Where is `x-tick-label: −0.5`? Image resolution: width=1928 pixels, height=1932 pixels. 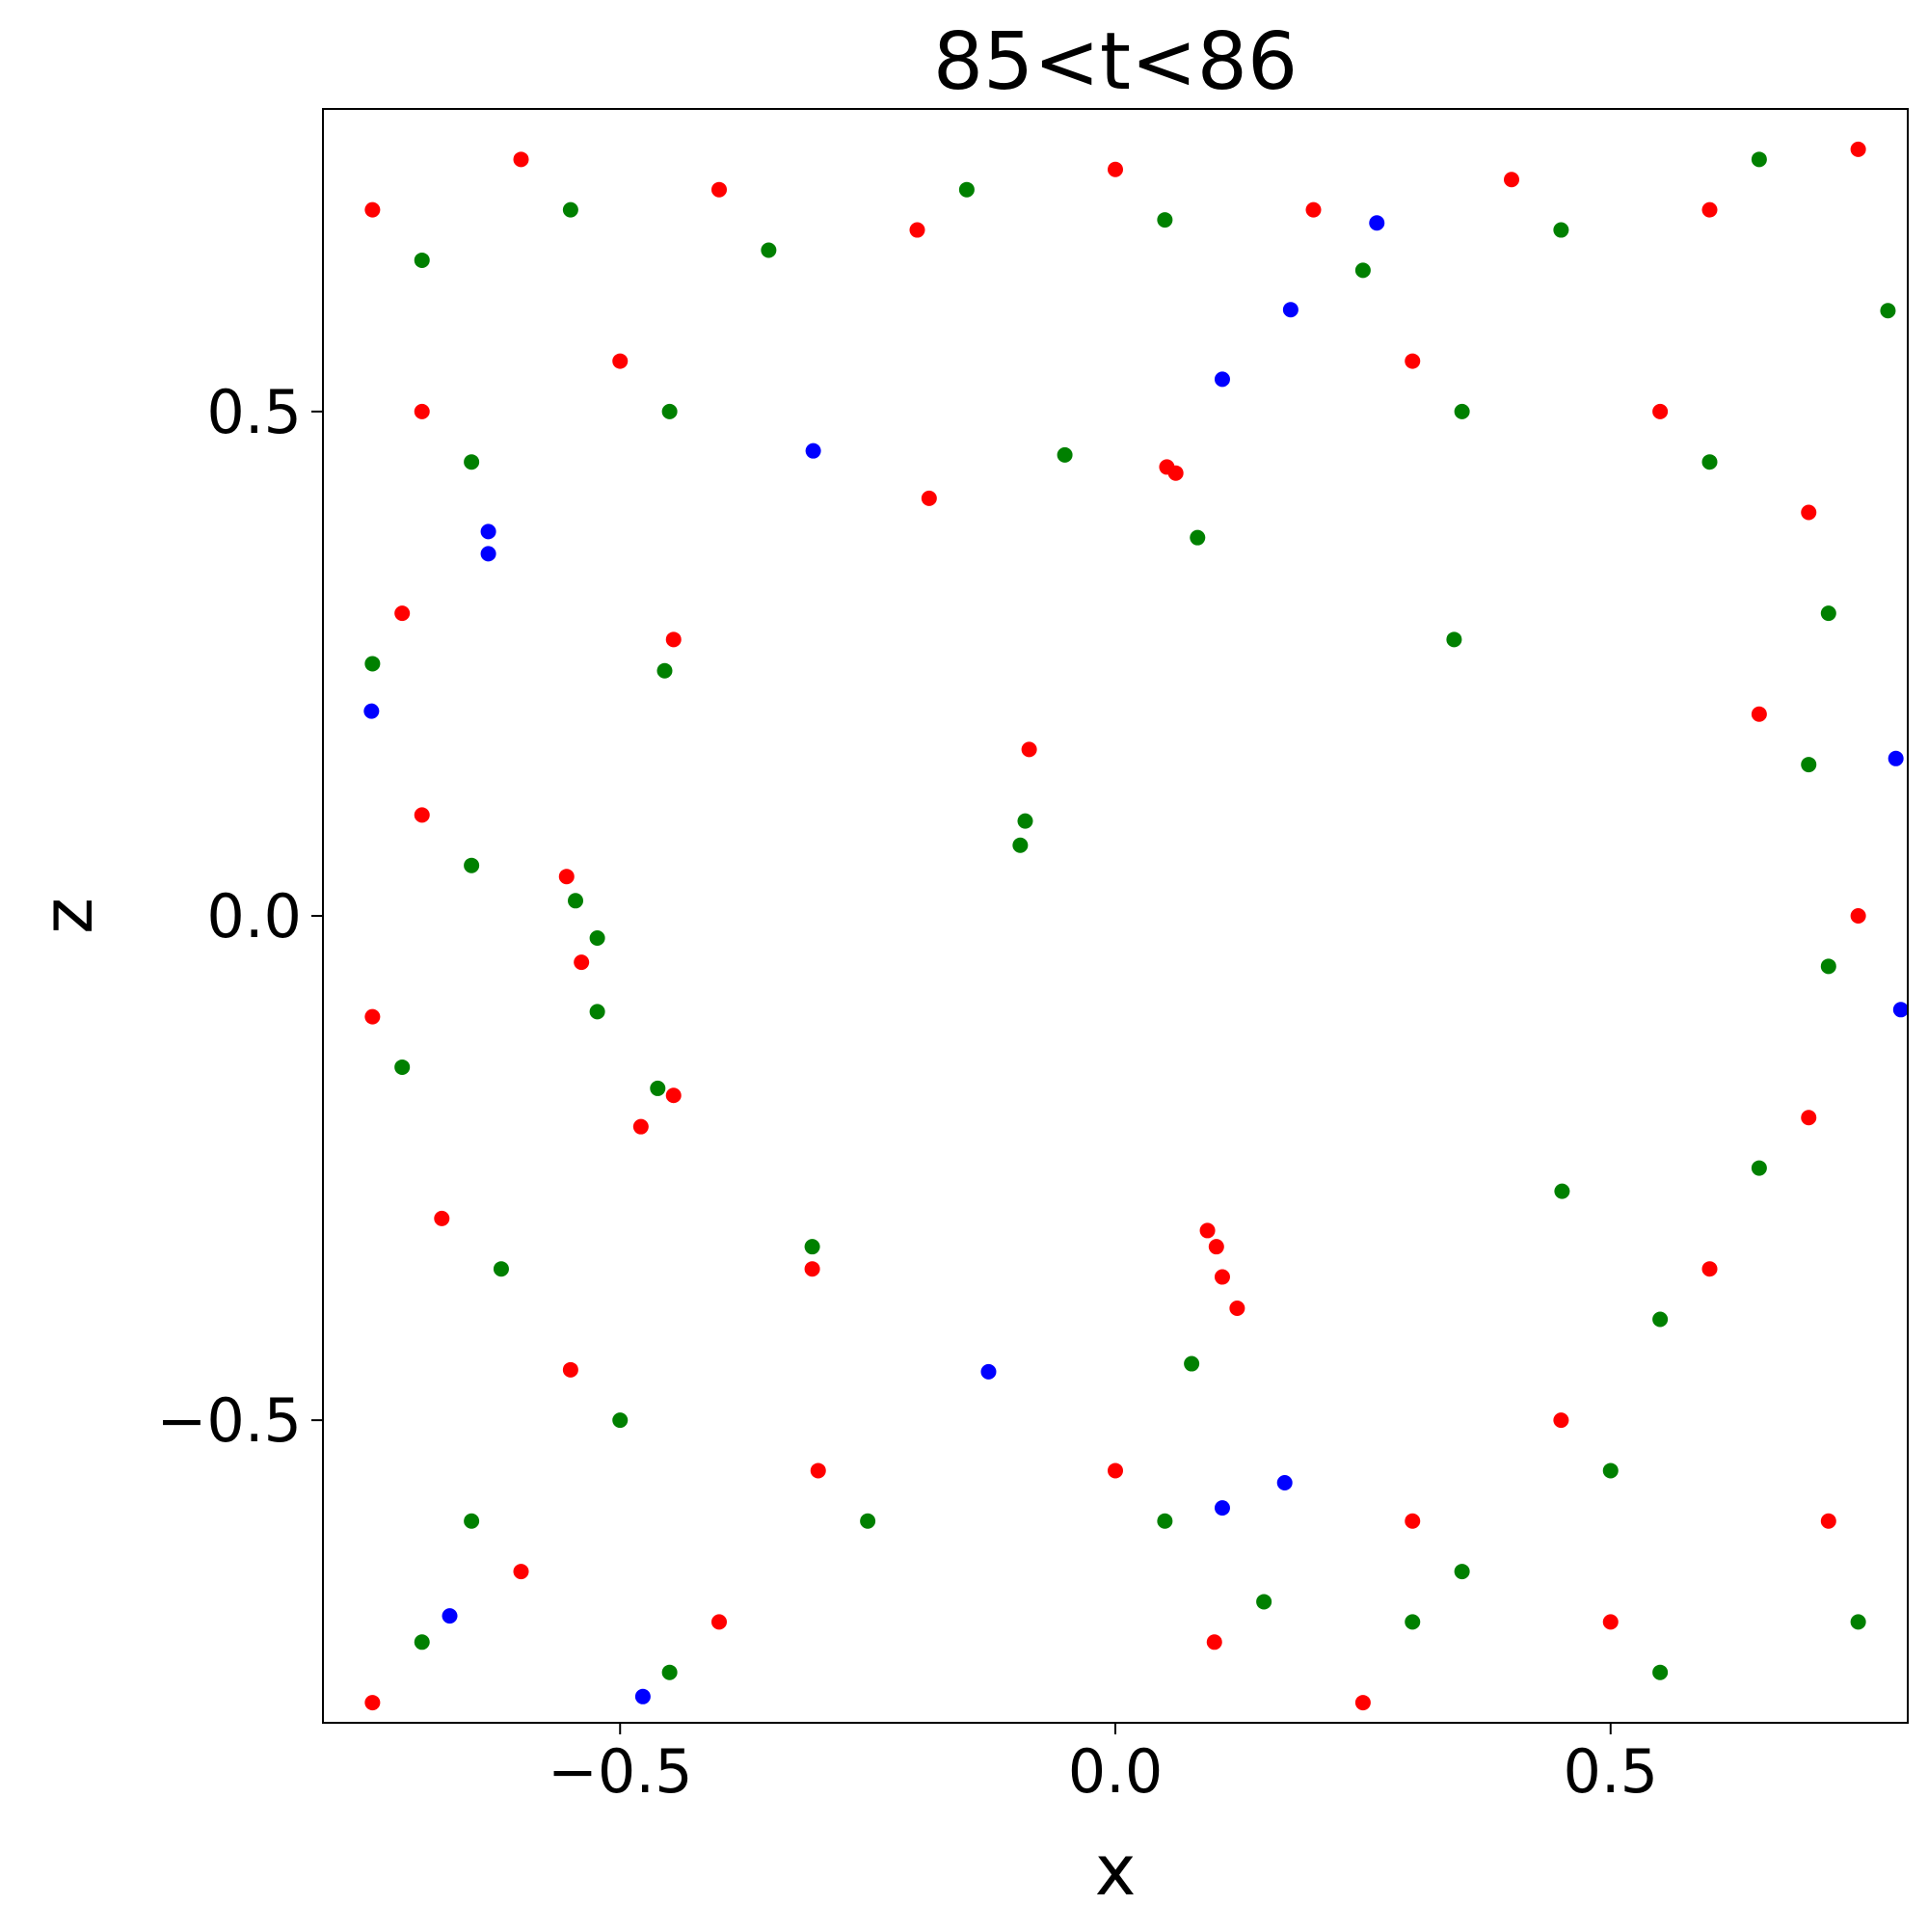
x-tick-label: −0.5 is located at coordinates (620, 1772).